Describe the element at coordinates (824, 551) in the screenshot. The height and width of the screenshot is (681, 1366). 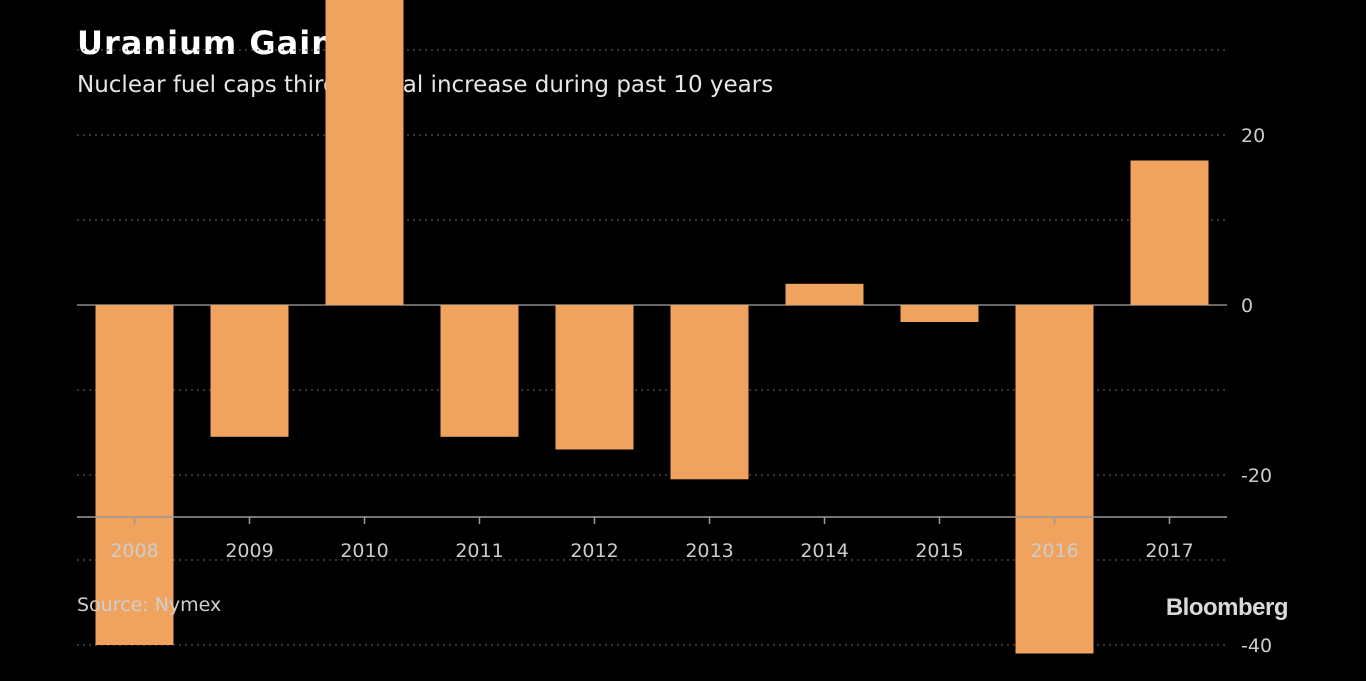
I see `x-tick-label: 2014` at that location.